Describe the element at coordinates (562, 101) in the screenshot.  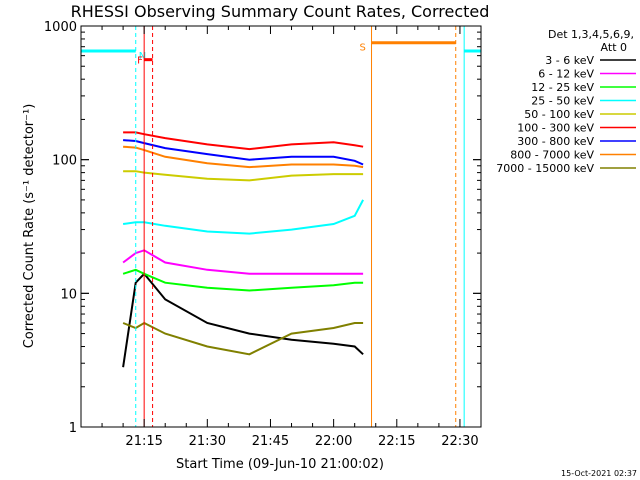
I see `legend-label-3: 25 - 50 keV` at that location.